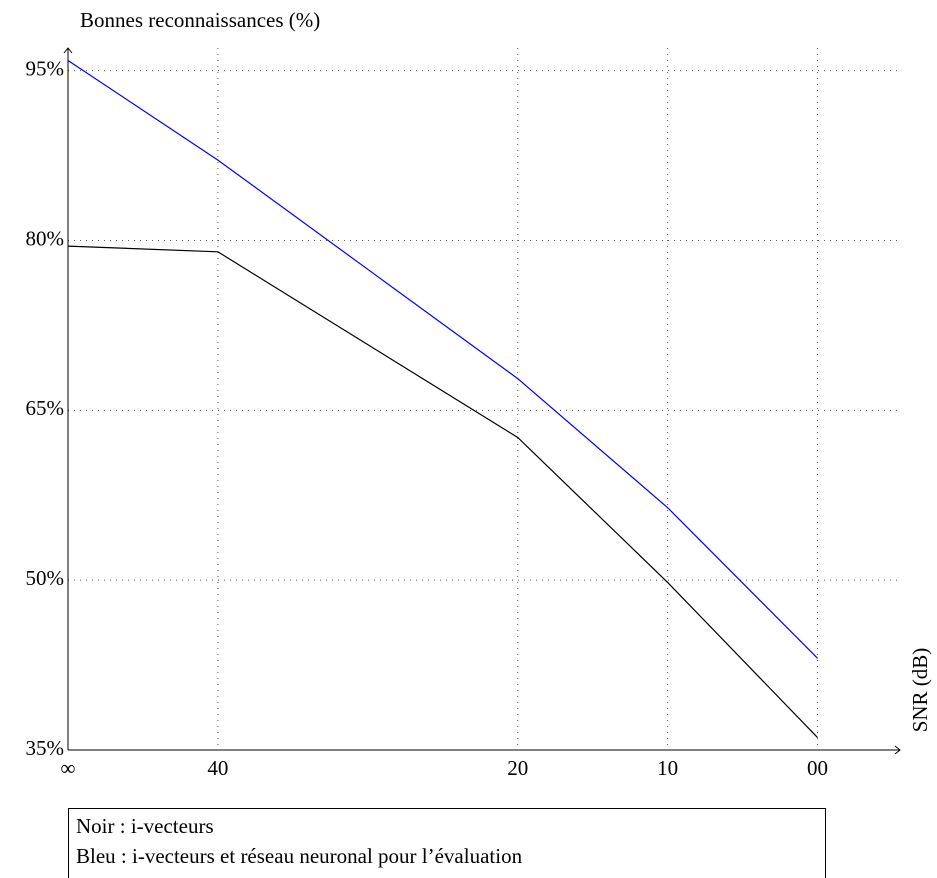  Describe the element at coordinates (45, 748) in the screenshot. I see `y-tick-label: 35%` at that location.